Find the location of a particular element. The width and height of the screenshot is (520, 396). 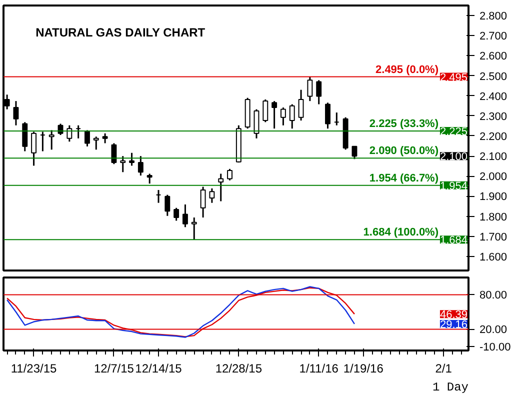

y-tick-label: 2.500 is located at coordinates (494, 76).